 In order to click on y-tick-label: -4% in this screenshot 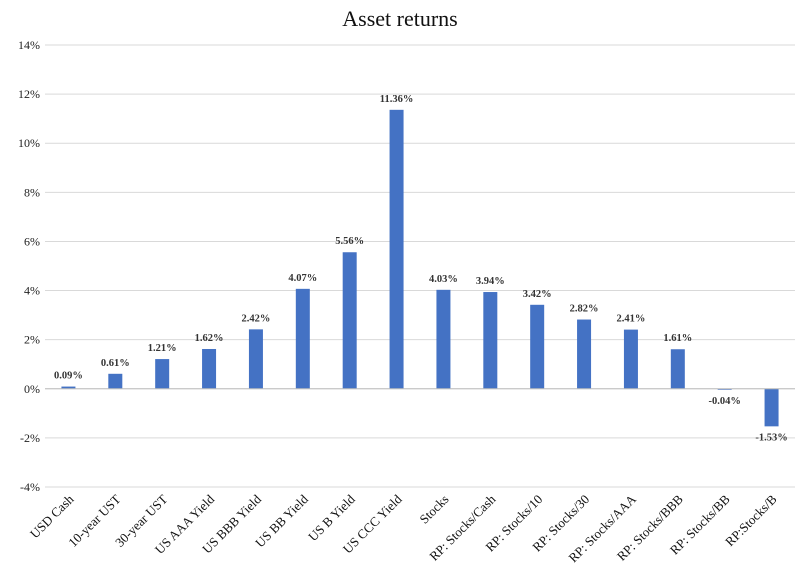, I will do `click(30, 487)`.